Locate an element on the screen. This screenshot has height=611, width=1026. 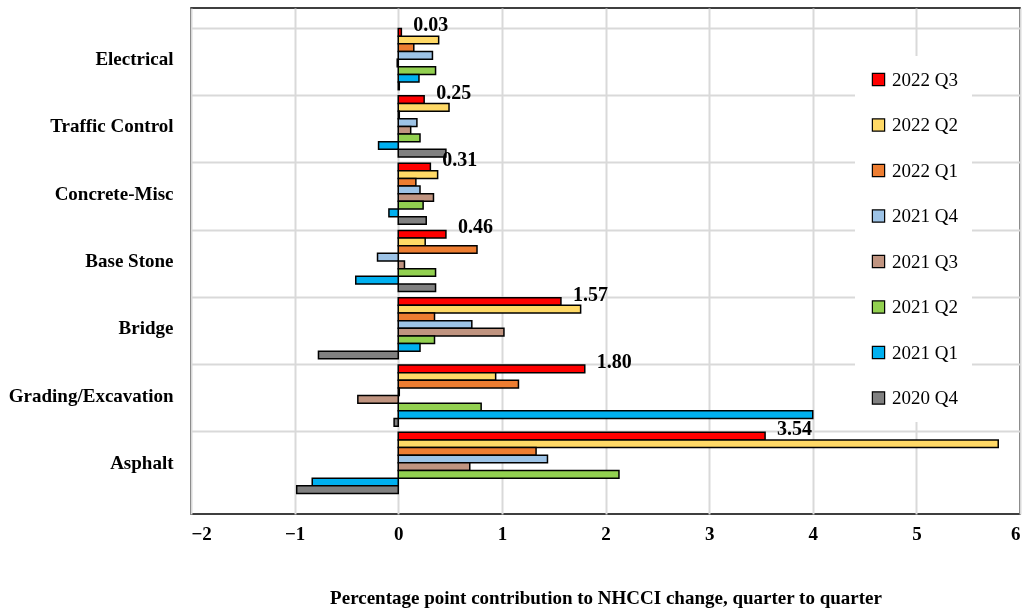
data-label: 0.03 is located at coordinates (431, 24).